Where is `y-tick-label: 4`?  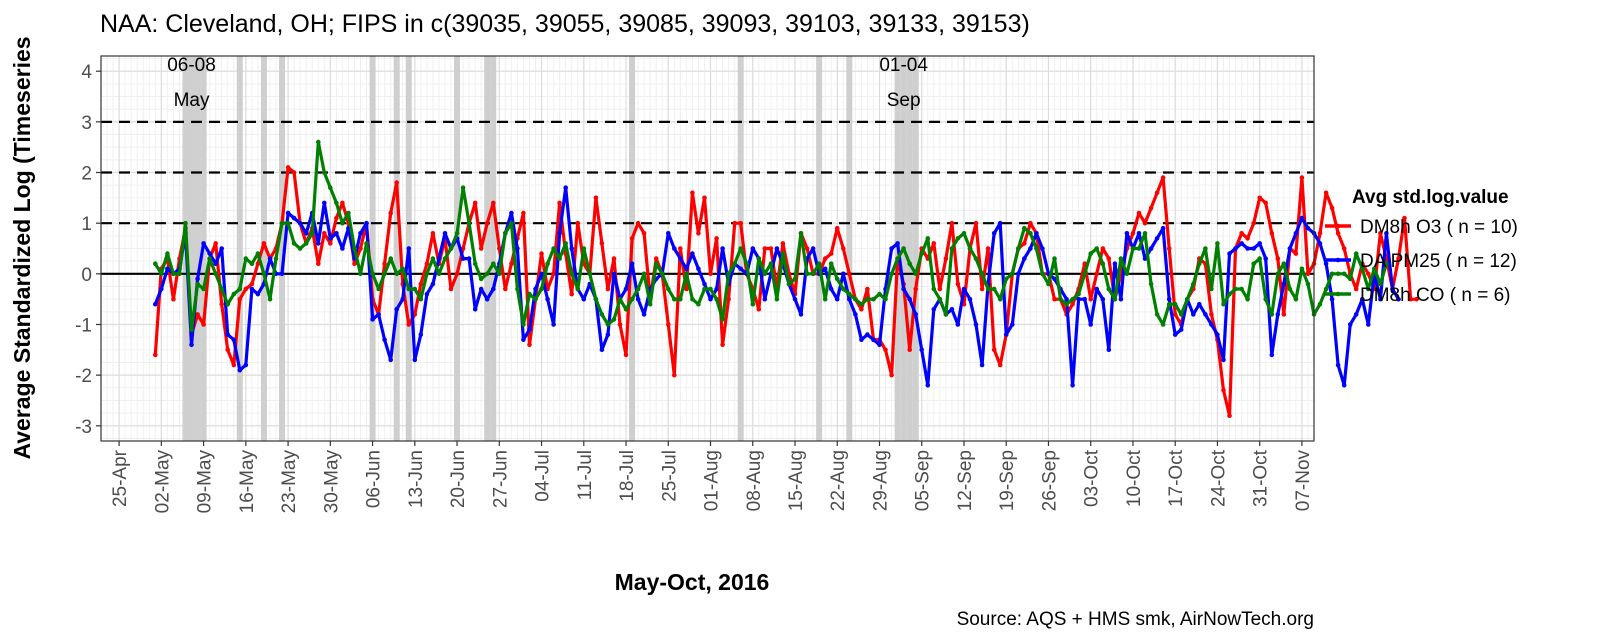 y-tick-label: 4 is located at coordinates (86, 72).